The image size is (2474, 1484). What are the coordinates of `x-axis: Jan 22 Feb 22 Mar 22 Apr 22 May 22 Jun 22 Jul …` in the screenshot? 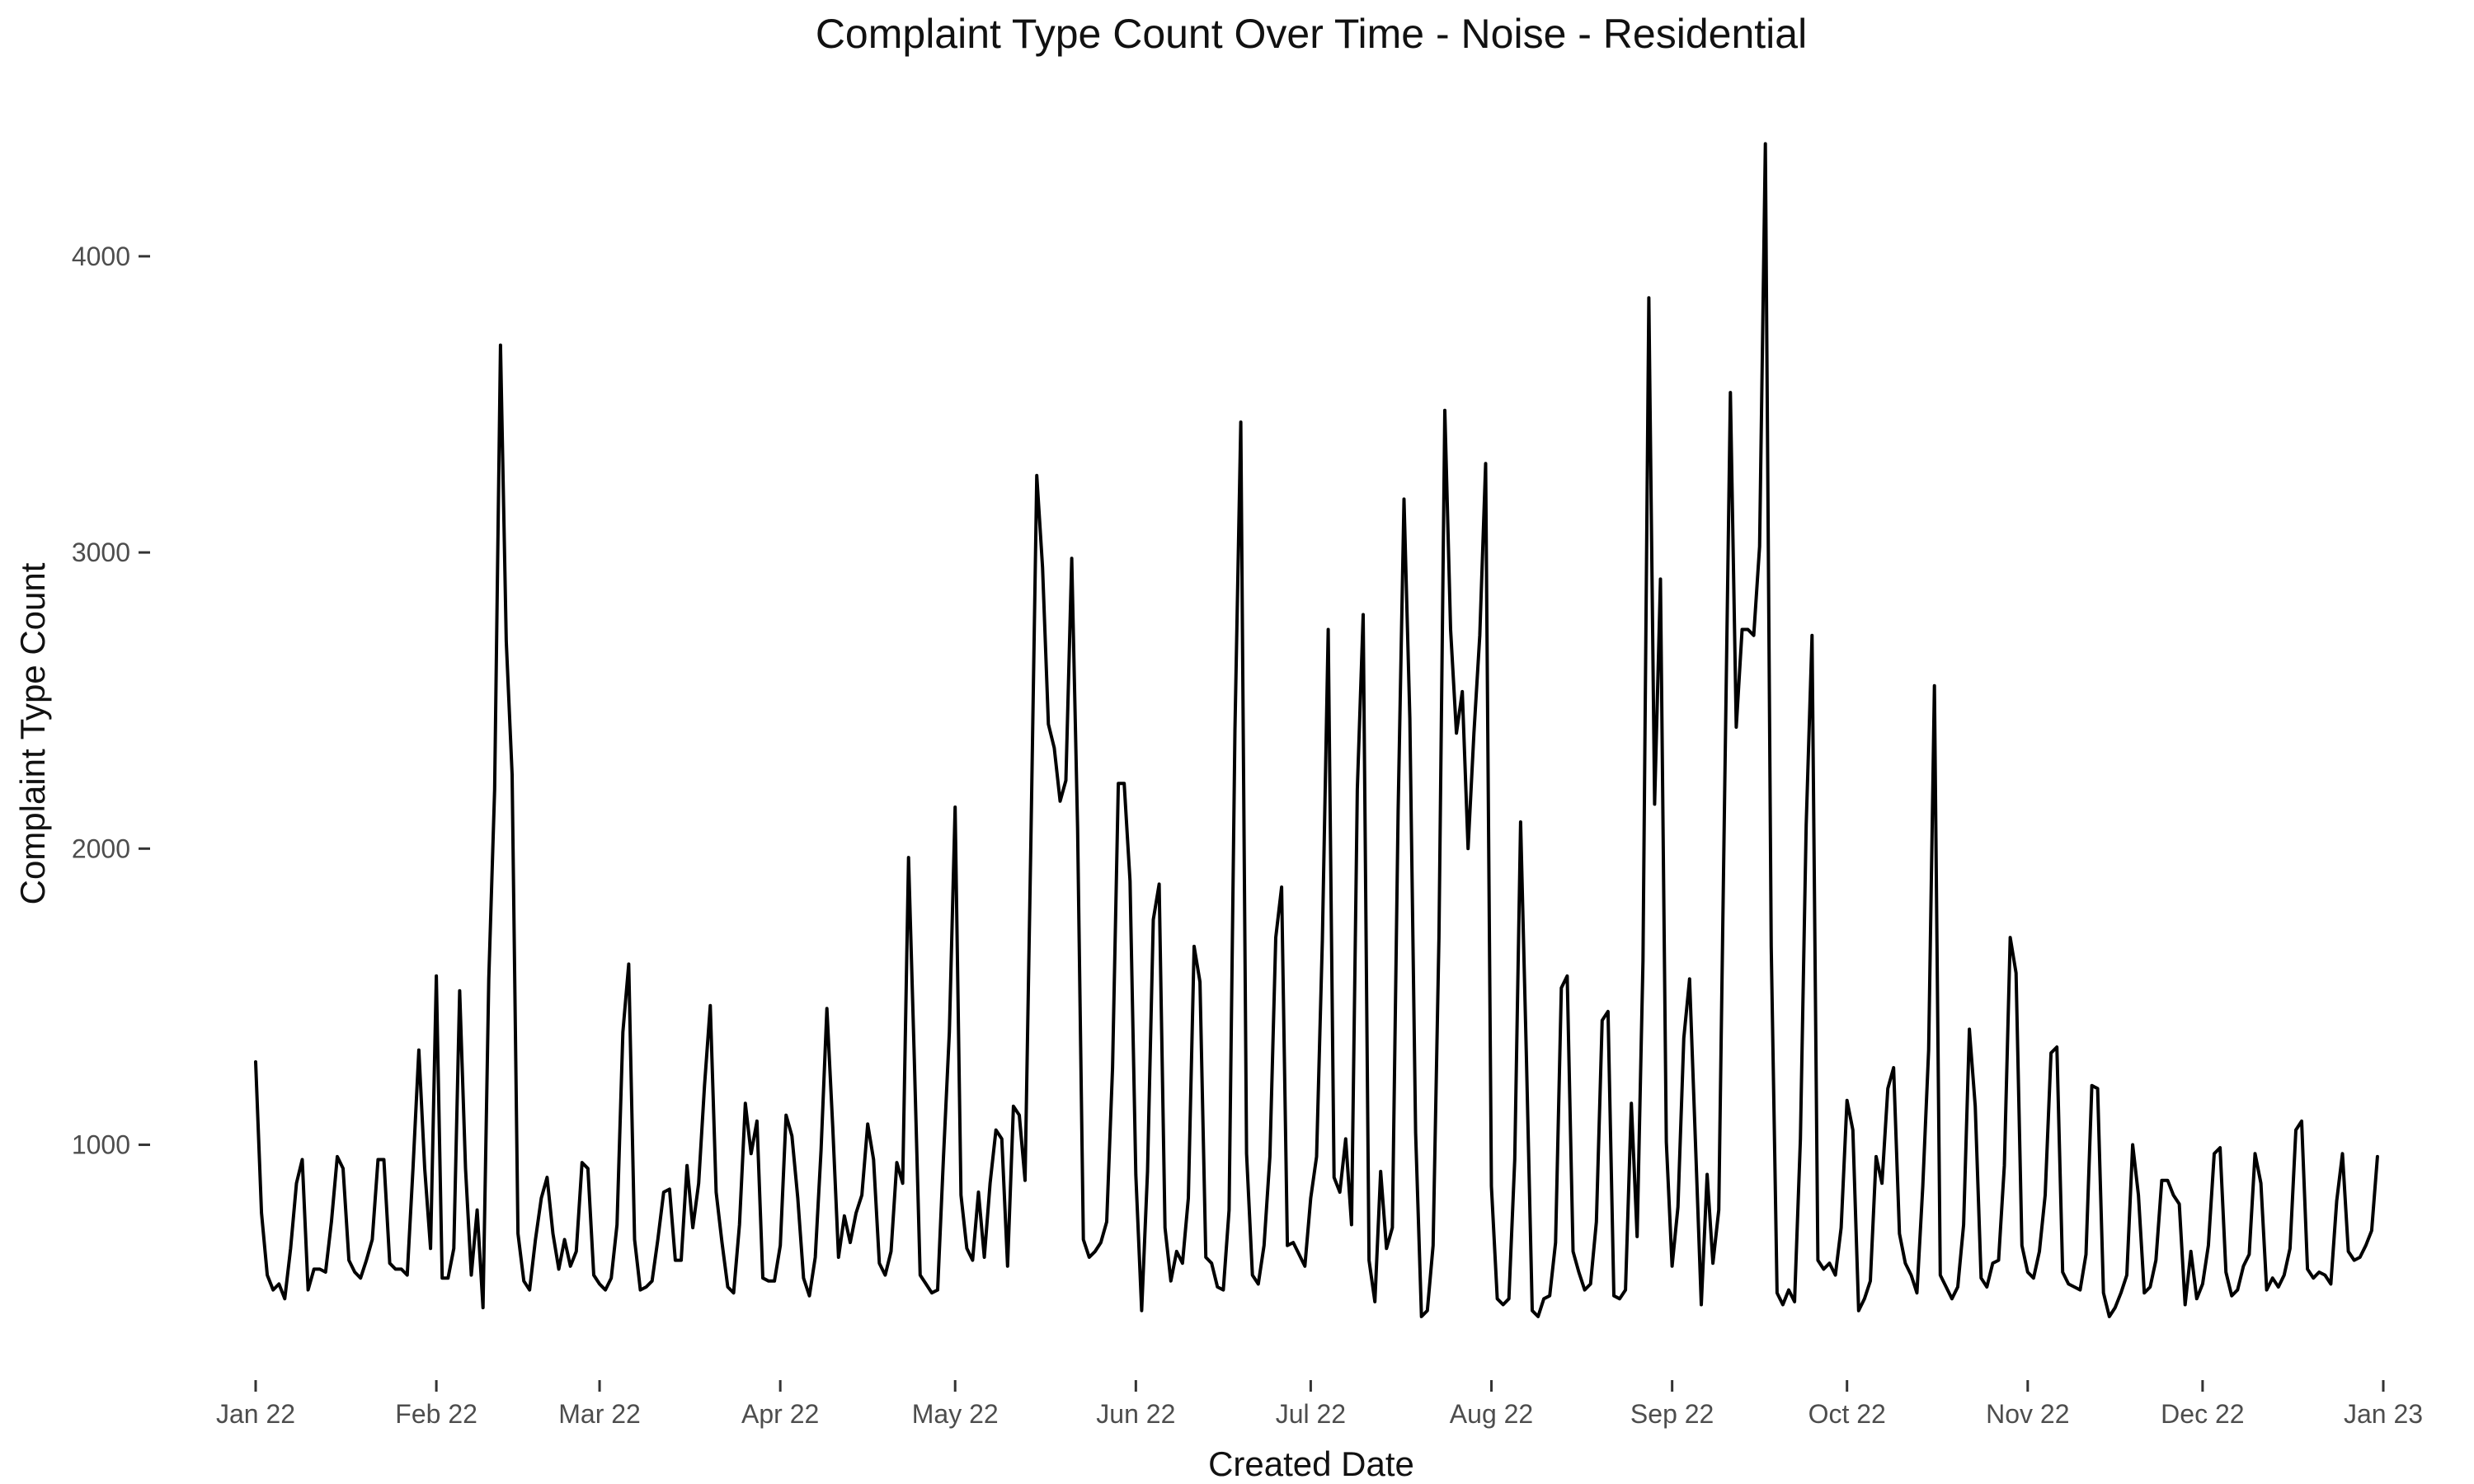 It's located at (1319, 1404).